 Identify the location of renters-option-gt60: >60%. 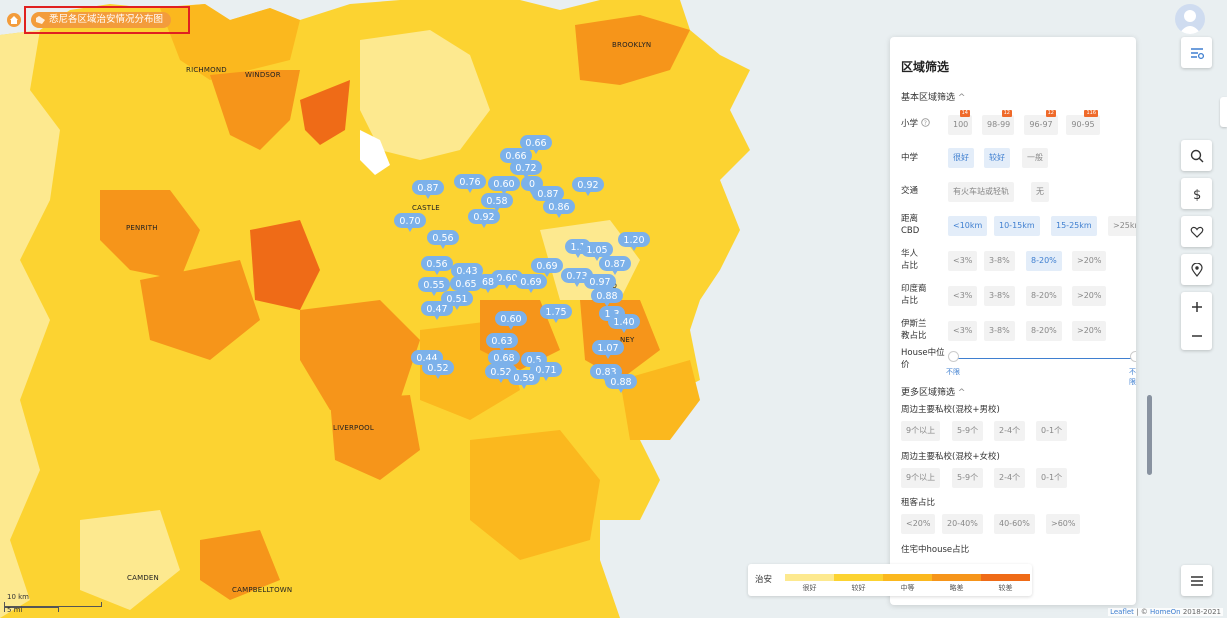
(1063, 524).